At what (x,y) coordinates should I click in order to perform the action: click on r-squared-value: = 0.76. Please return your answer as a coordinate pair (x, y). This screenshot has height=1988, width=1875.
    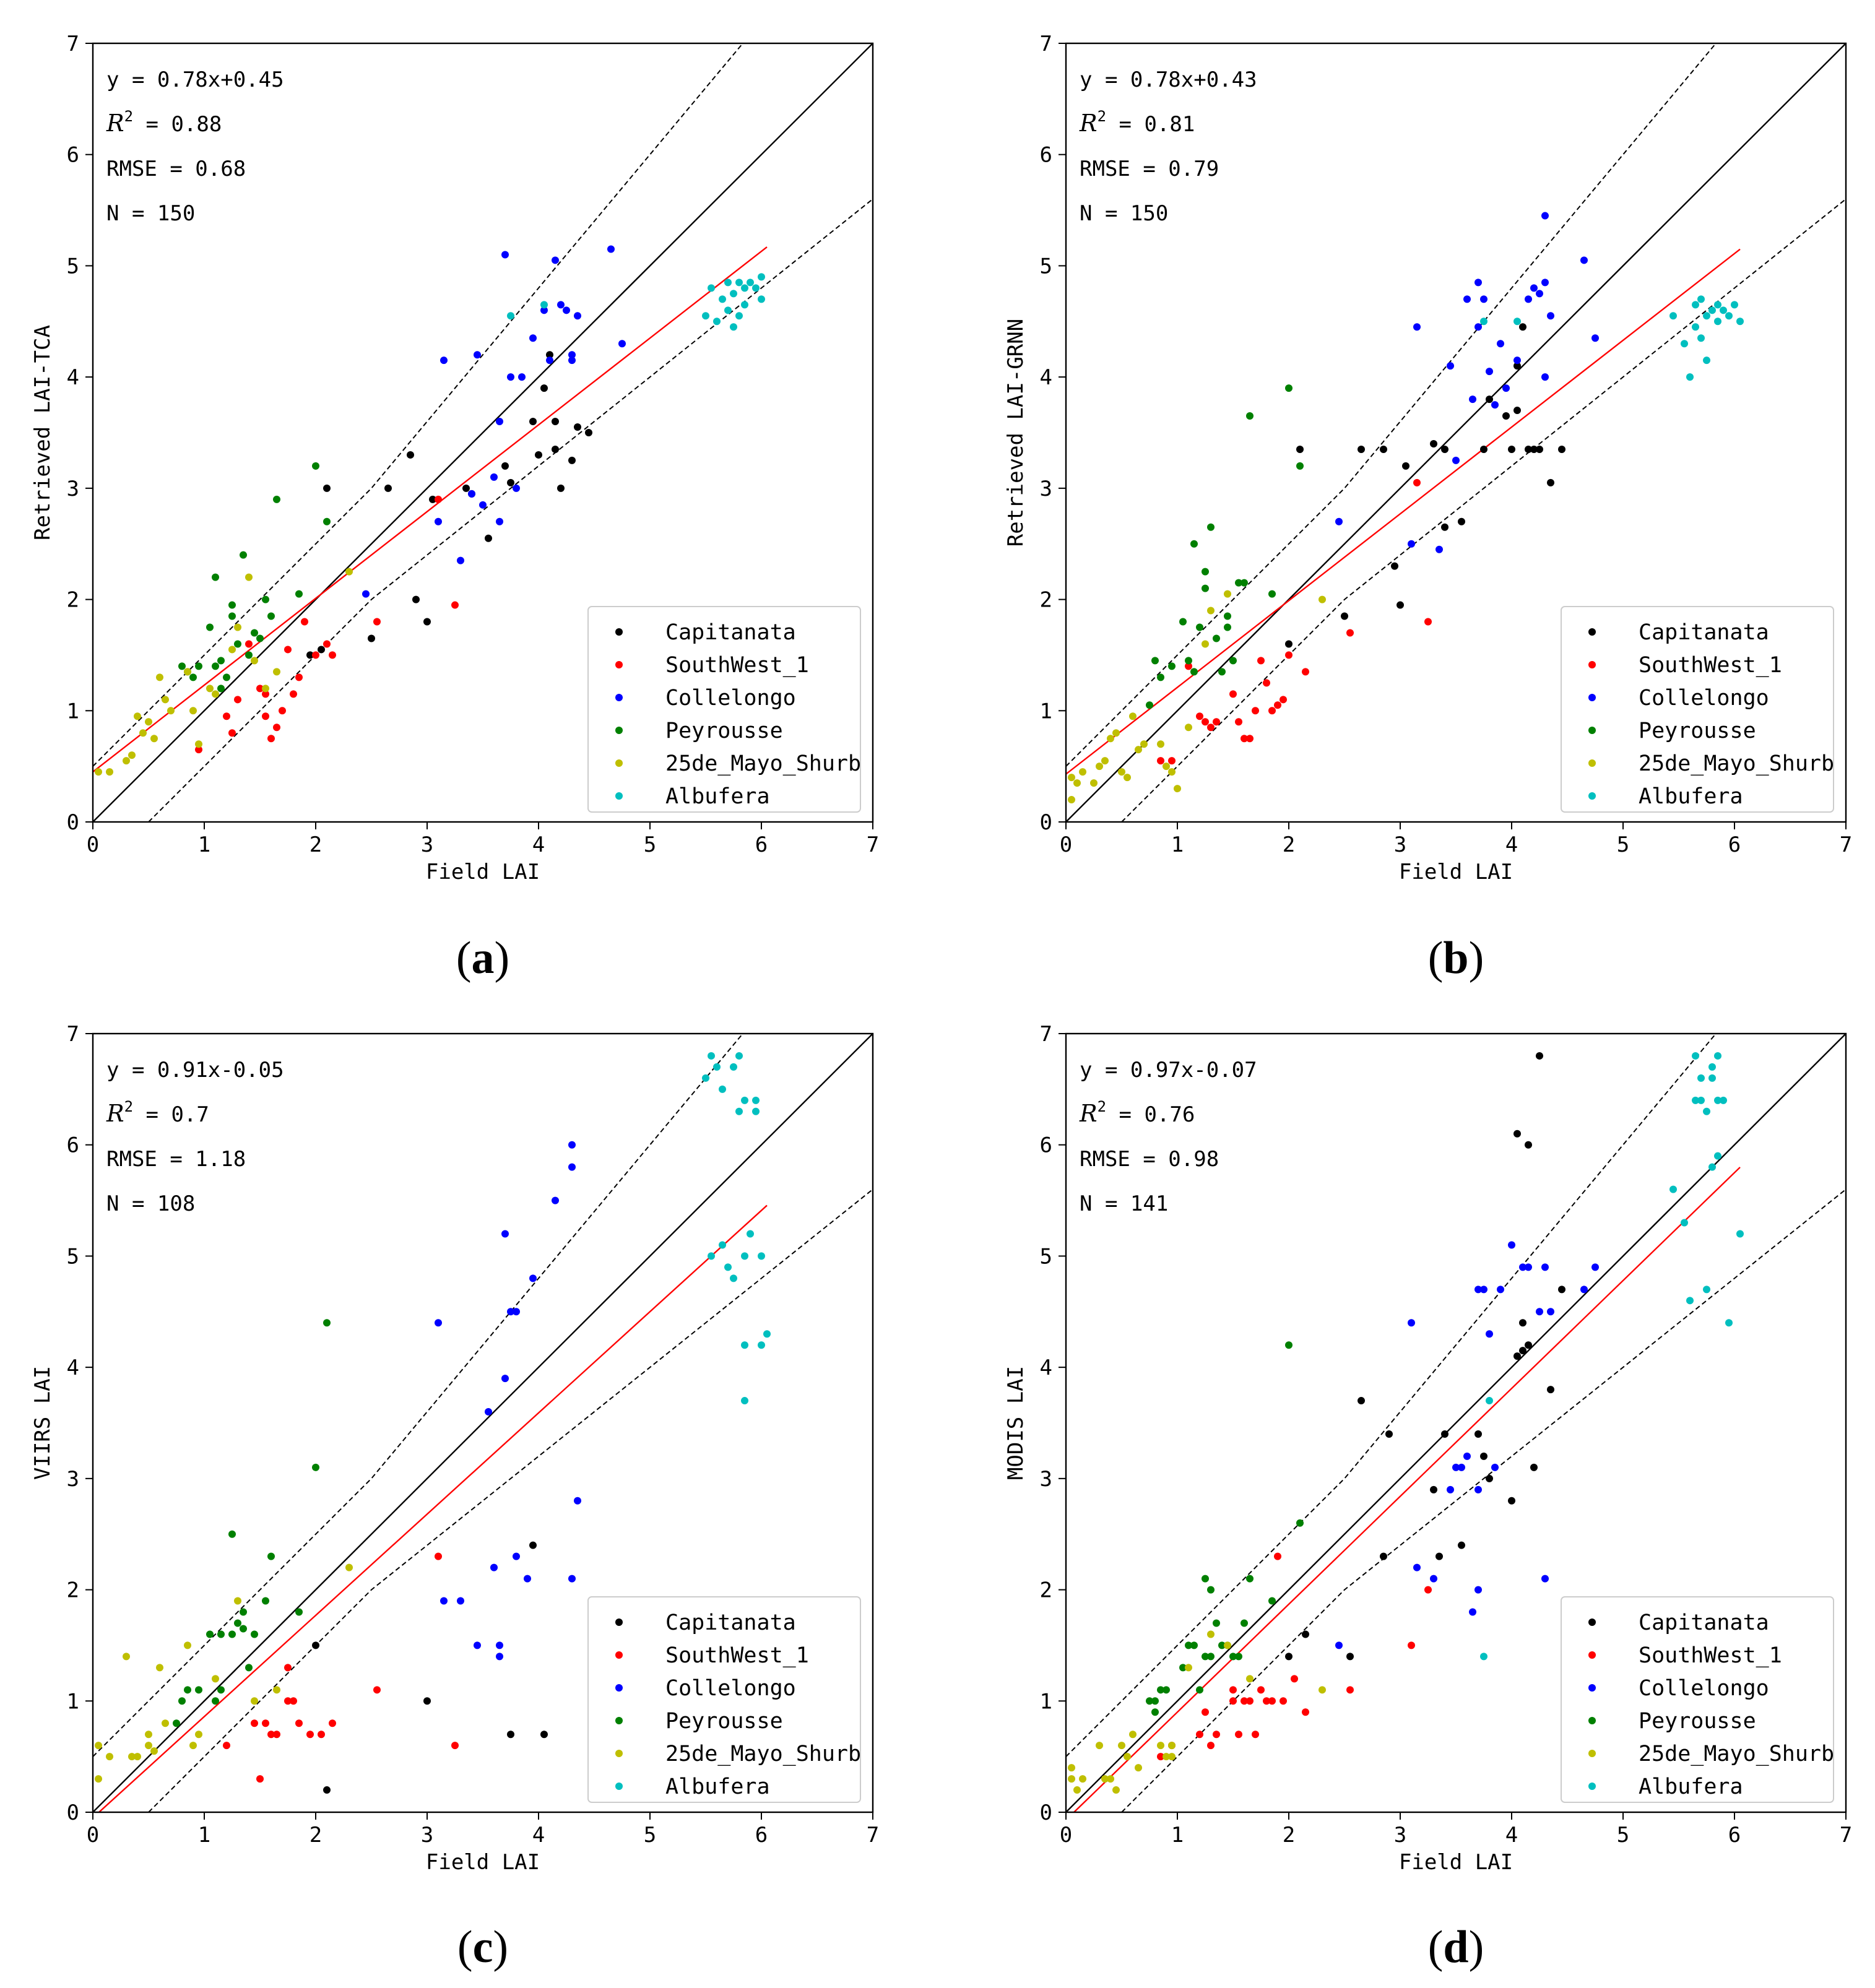
    Looking at the image, I should click on (1150, 1114).